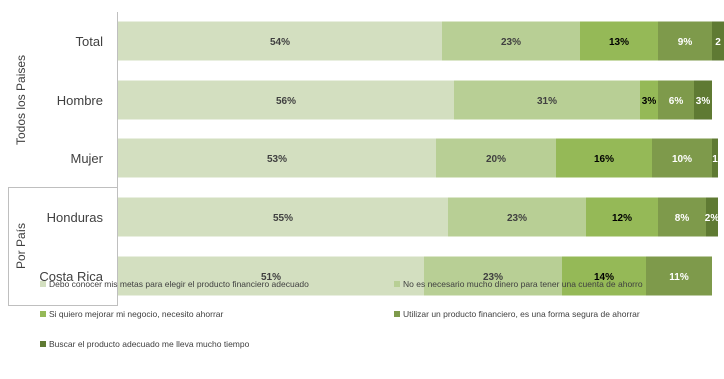 The image size is (724, 379). I want to click on data-label: 20%, so click(496, 159).